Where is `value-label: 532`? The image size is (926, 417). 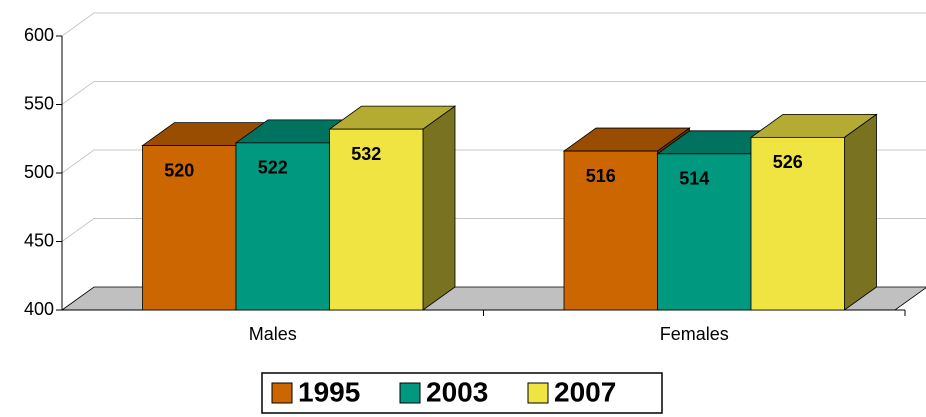 value-label: 532 is located at coordinates (366, 154).